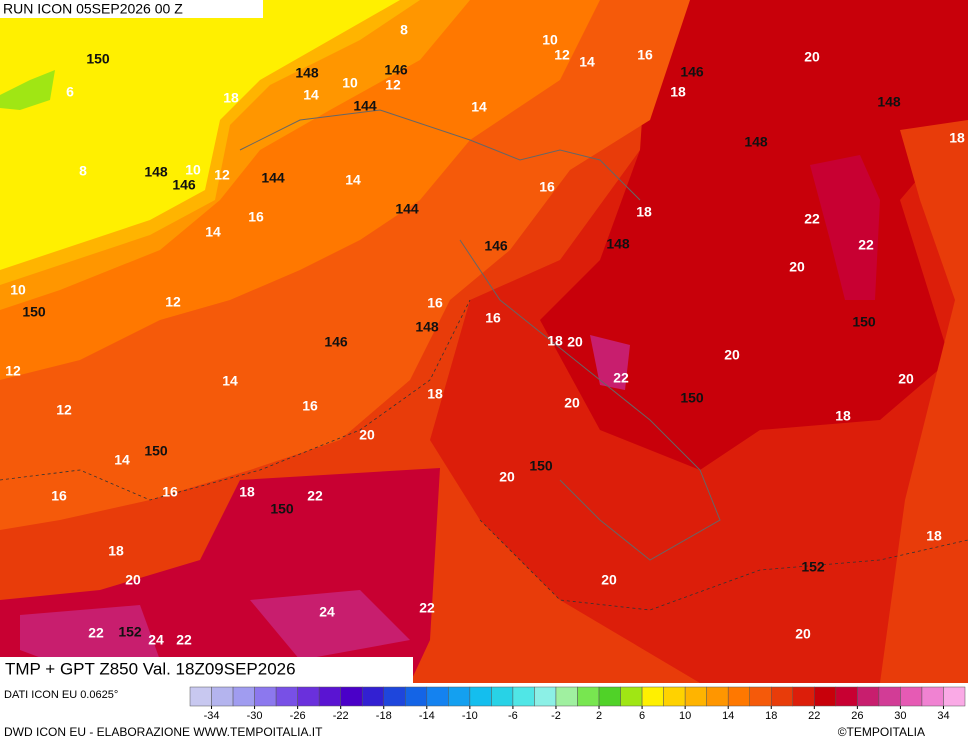 The height and width of the screenshot is (745, 968). What do you see at coordinates (943, 716) in the screenshot?
I see `colorbar-tick-label: 34` at bounding box center [943, 716].